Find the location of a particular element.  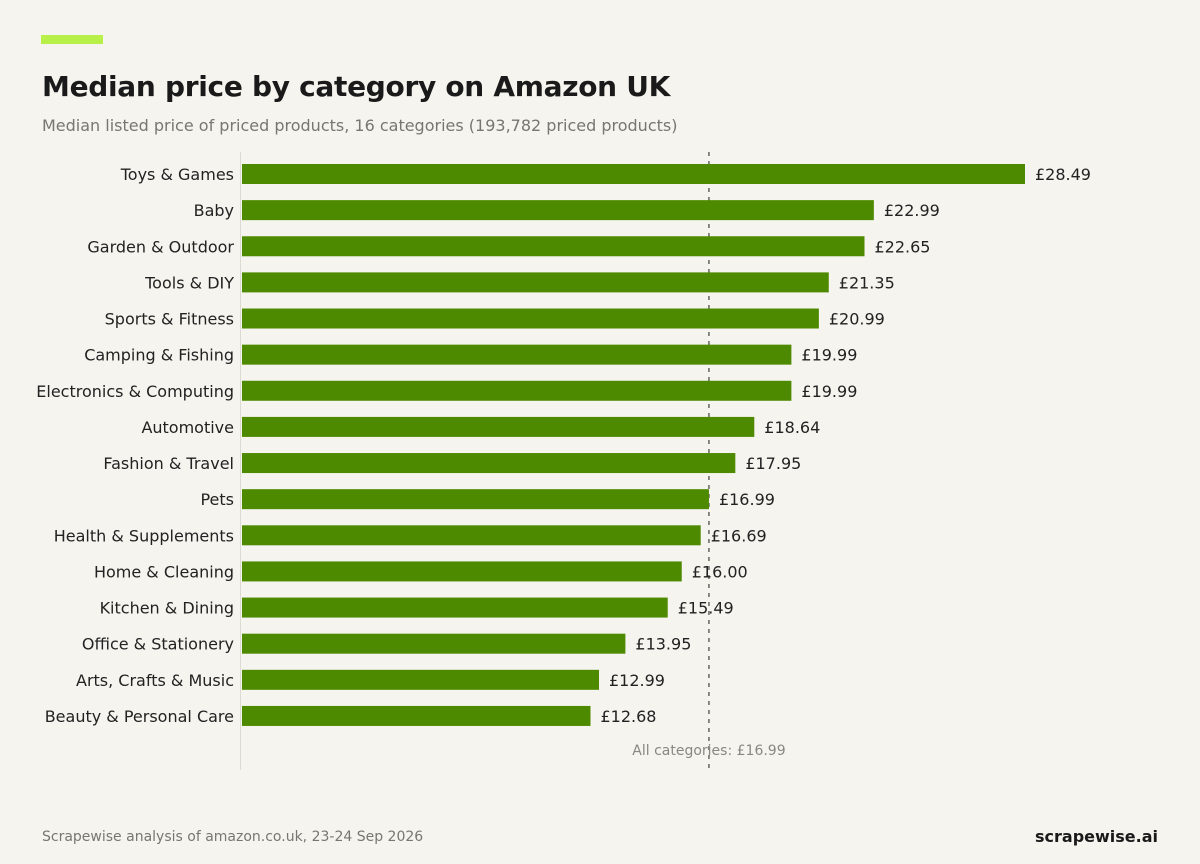

value-label: £16.99 is located at coordinates (747, 499).